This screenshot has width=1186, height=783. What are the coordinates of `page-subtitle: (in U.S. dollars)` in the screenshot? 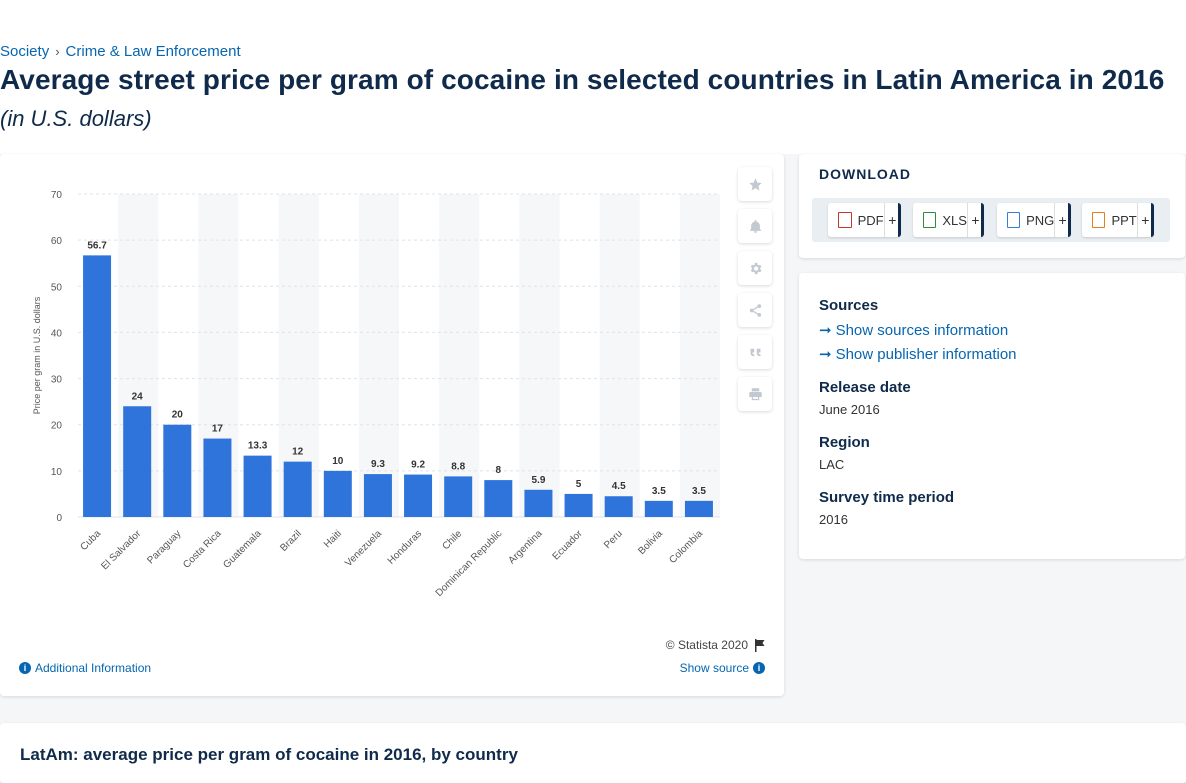 It's located at (76, 118).